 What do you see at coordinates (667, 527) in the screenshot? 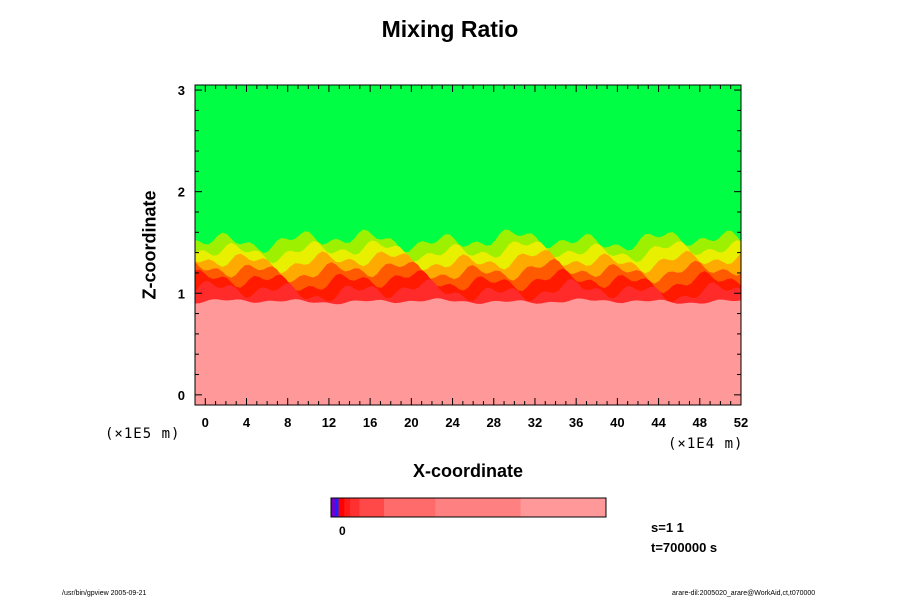
I see `s-annotation: s=1 1` at bounding box center [667, 527].